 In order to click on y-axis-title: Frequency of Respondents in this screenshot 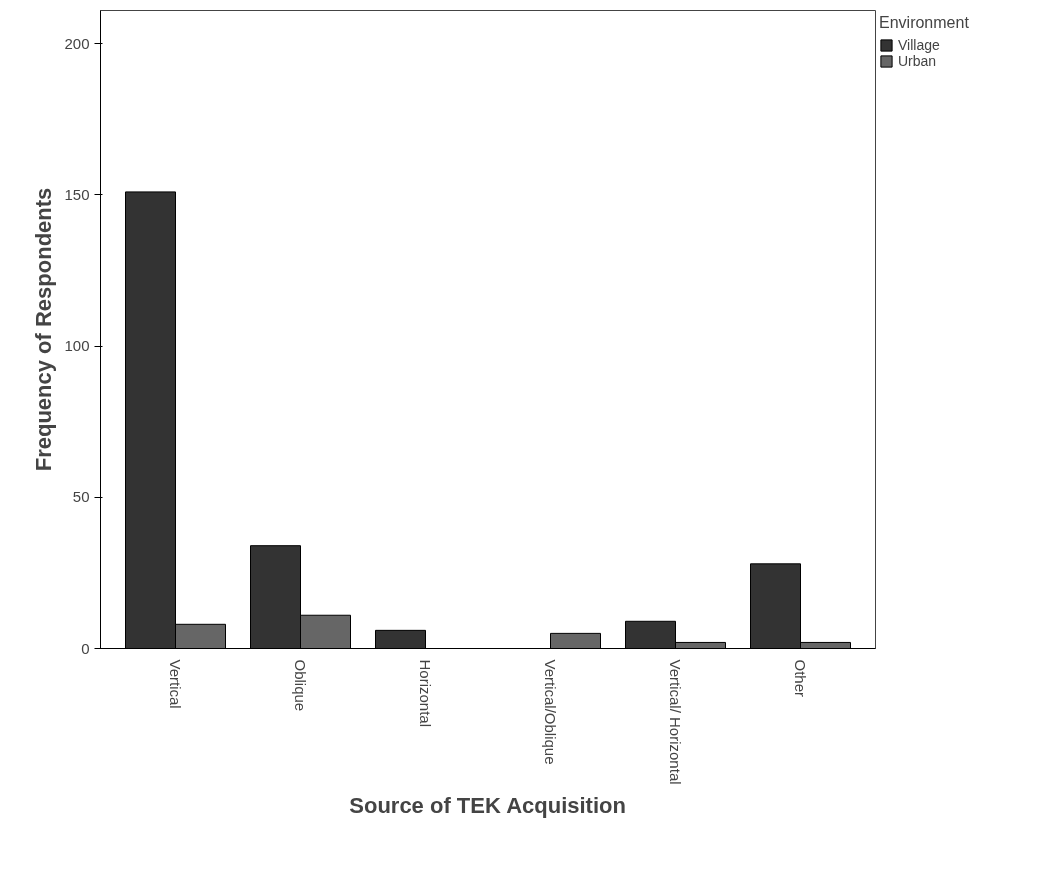, I will do `click(44, 329)`.